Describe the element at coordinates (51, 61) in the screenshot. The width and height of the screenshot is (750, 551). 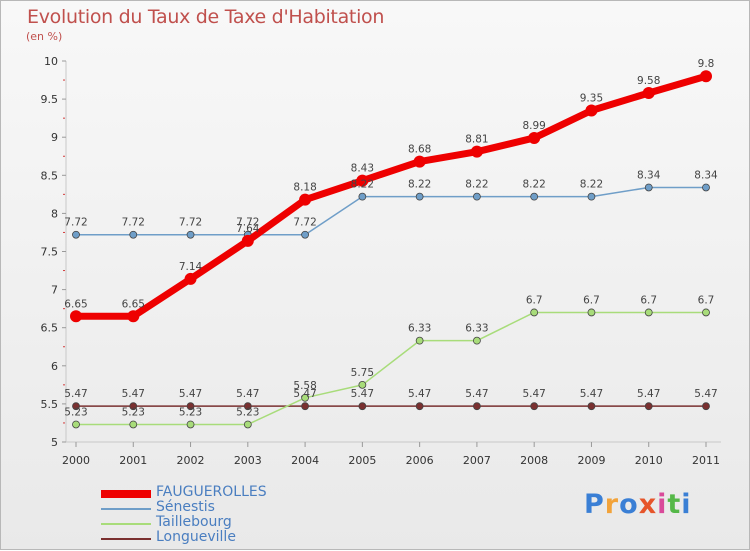
I see `y-tick-label: 10` at that location.